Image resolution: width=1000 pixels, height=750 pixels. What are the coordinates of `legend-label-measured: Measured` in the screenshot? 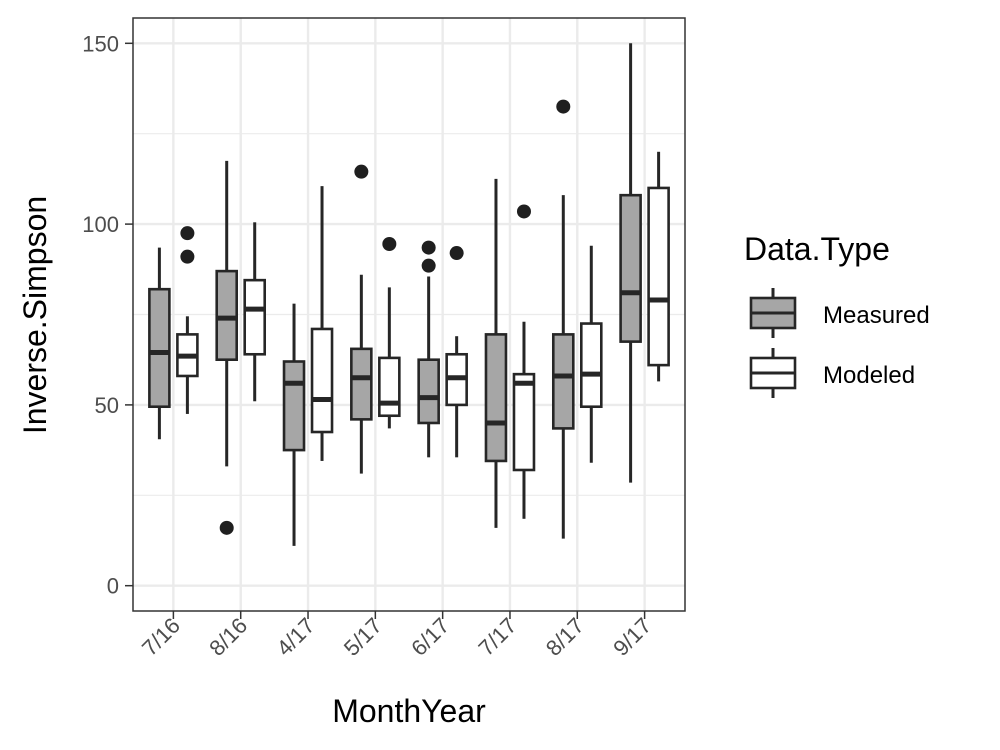 It's located at (876, 315).